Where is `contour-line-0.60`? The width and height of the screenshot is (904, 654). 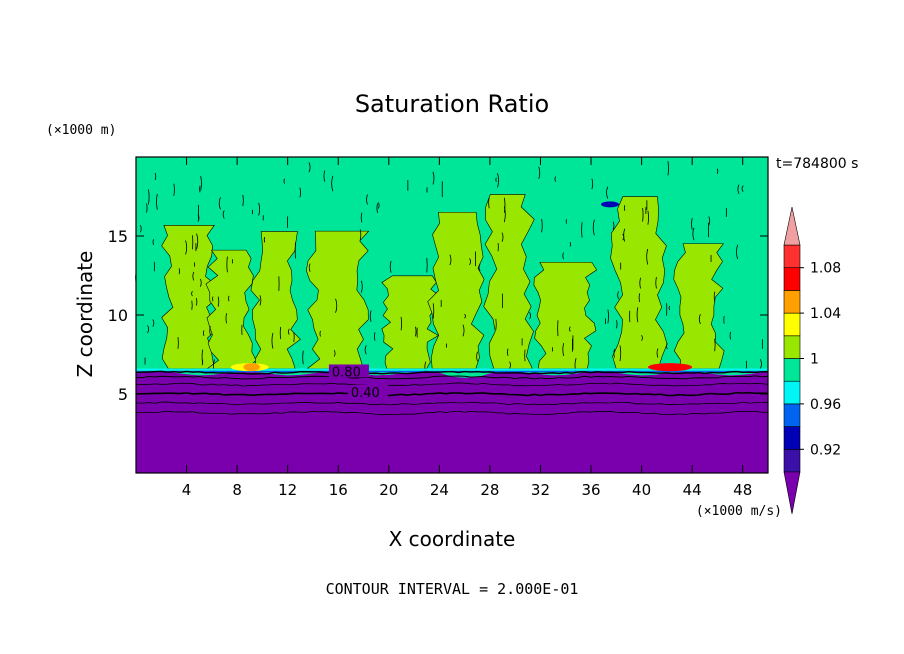 contour-line-0.60 is located at coordinates (452, 384).